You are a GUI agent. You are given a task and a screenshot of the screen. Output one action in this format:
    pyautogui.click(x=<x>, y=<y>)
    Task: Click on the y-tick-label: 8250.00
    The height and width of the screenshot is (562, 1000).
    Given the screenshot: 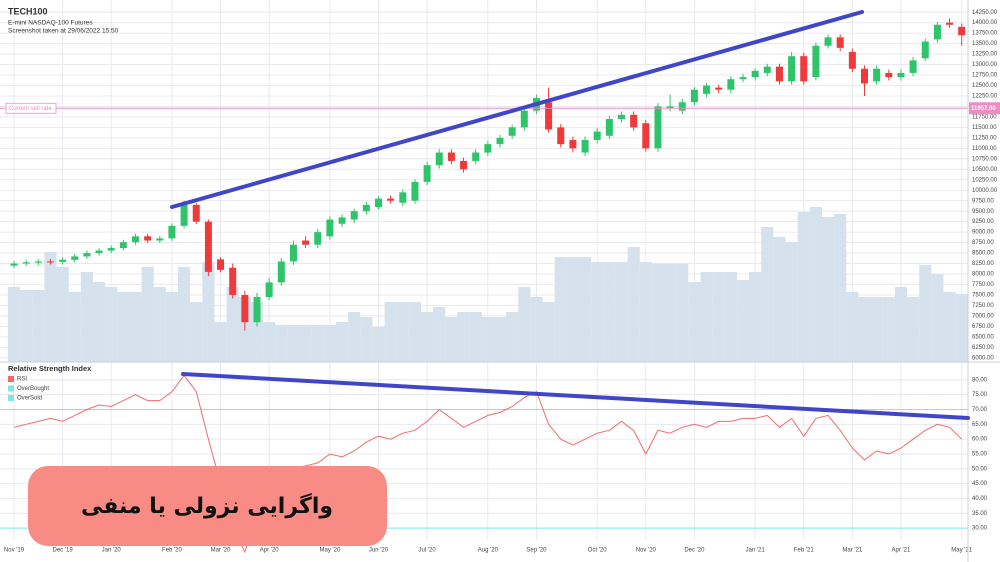 What is the action you would take?
    pyautogui.click(x=983, y=264)
    